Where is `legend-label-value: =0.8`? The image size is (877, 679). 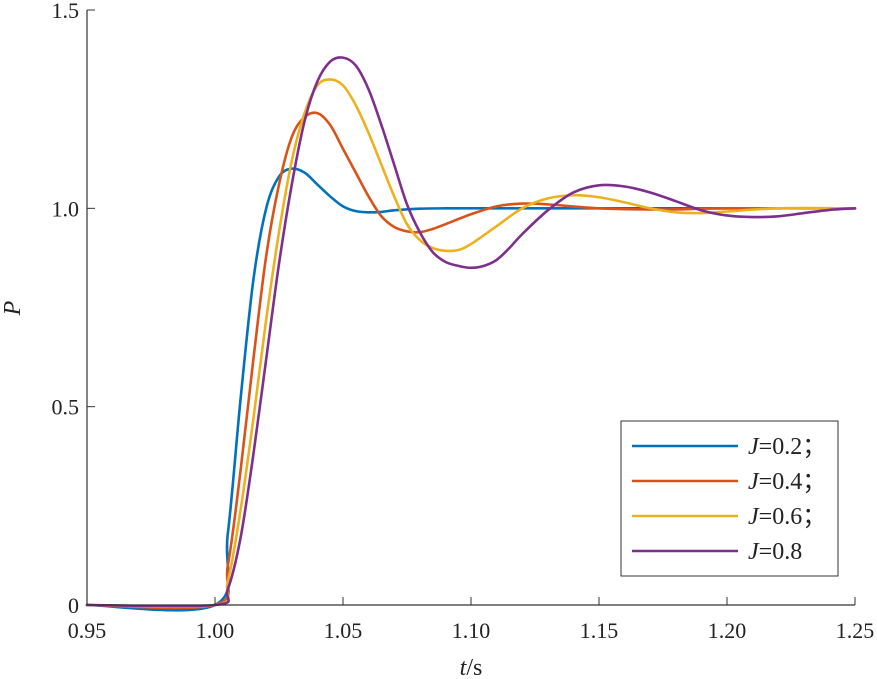
legend-label-value: =0.8 is located at coordinates (781, 552).